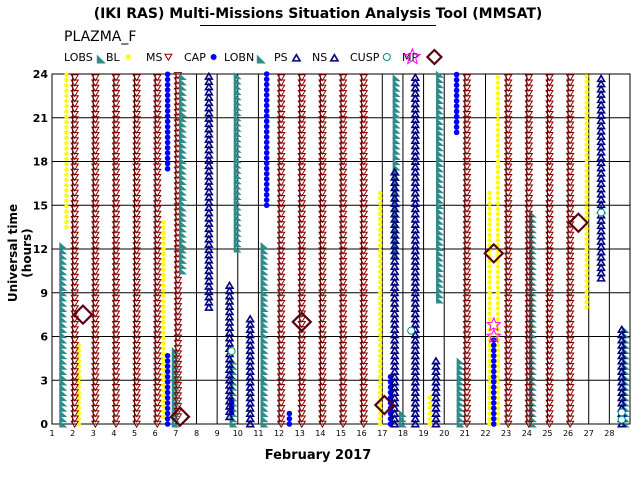 This screenshot has width=636, height=500. What do you see at coordinates (239, 57) in the screenshot?
I see `legend-label: LOBN` at bounding box center [239, 57].